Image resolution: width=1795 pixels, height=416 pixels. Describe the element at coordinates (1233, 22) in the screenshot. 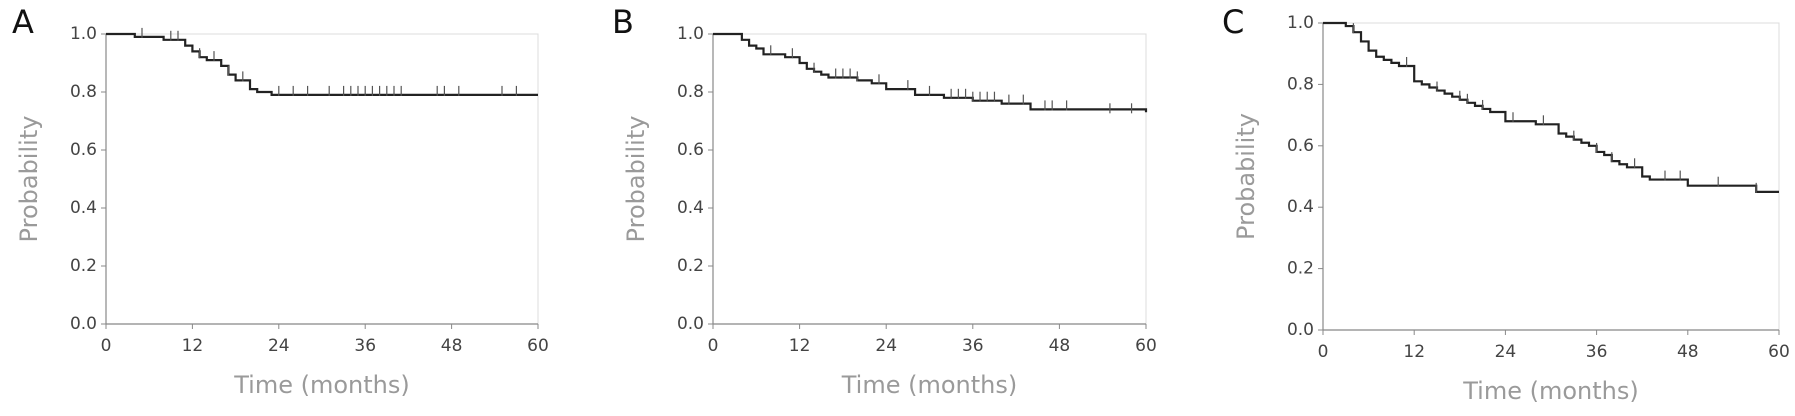

I see `panel-label: C` at that location.